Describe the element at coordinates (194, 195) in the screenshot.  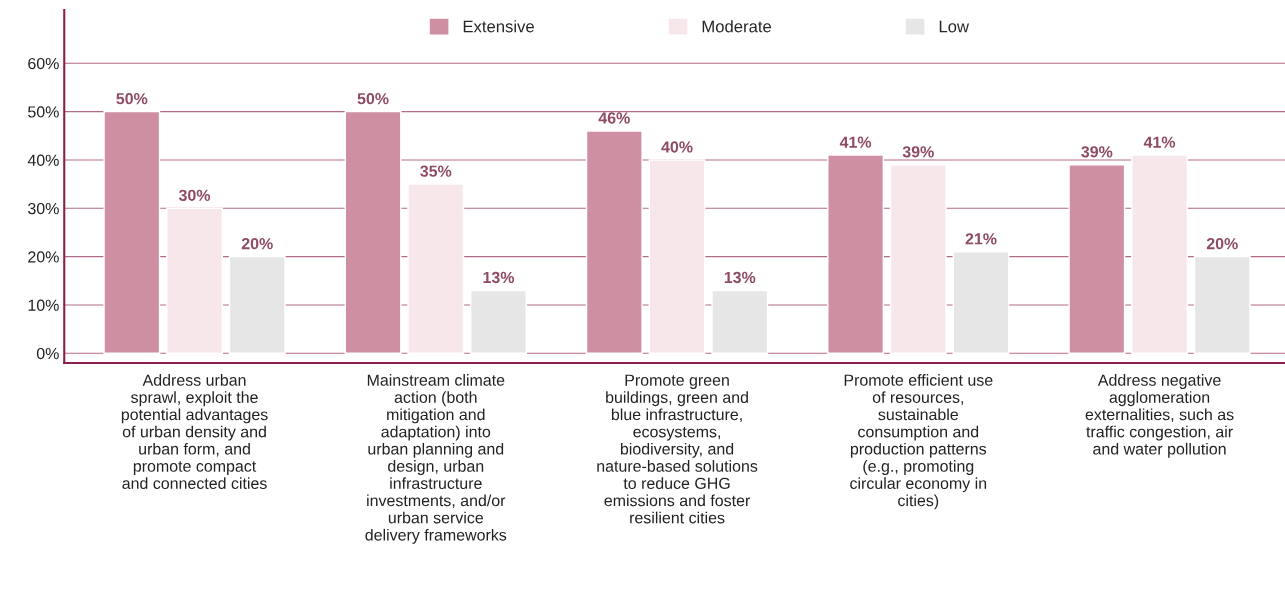
I see `data-label: 30%` at that location.